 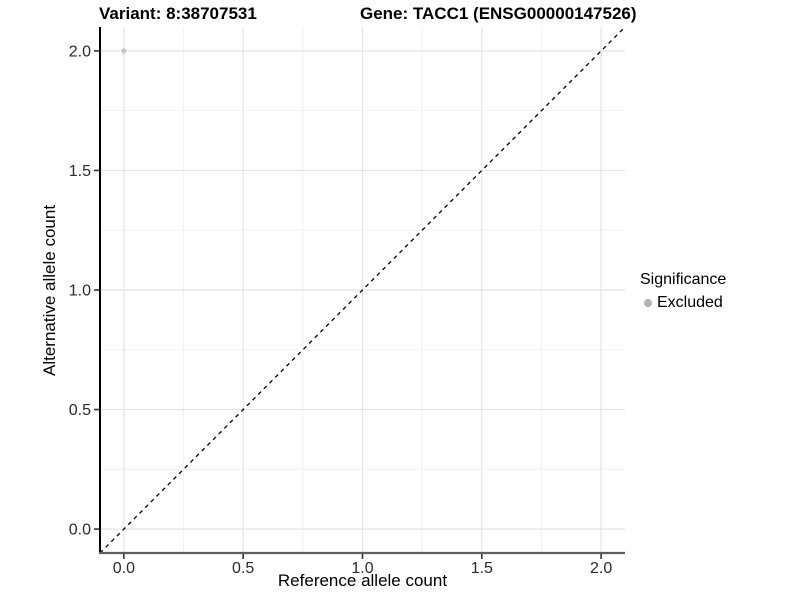 I want to click on legend-item-label: Excluded, so click(x=690, y=302).